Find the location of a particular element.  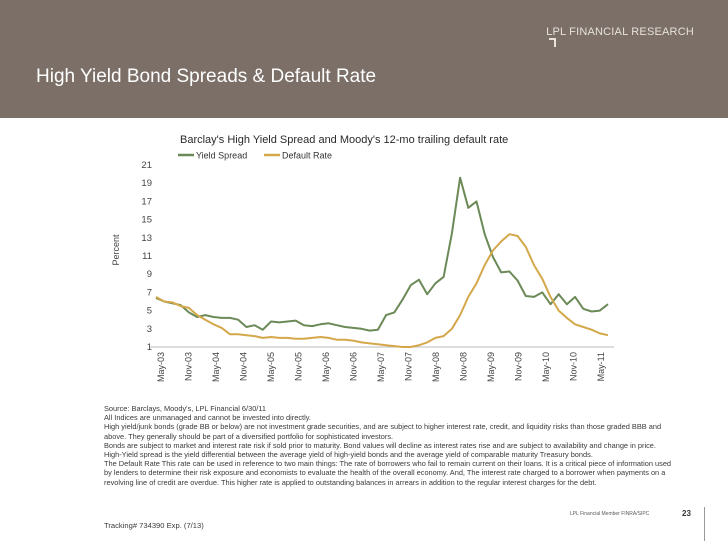

footer-divider is located at coordinates (704, 524).